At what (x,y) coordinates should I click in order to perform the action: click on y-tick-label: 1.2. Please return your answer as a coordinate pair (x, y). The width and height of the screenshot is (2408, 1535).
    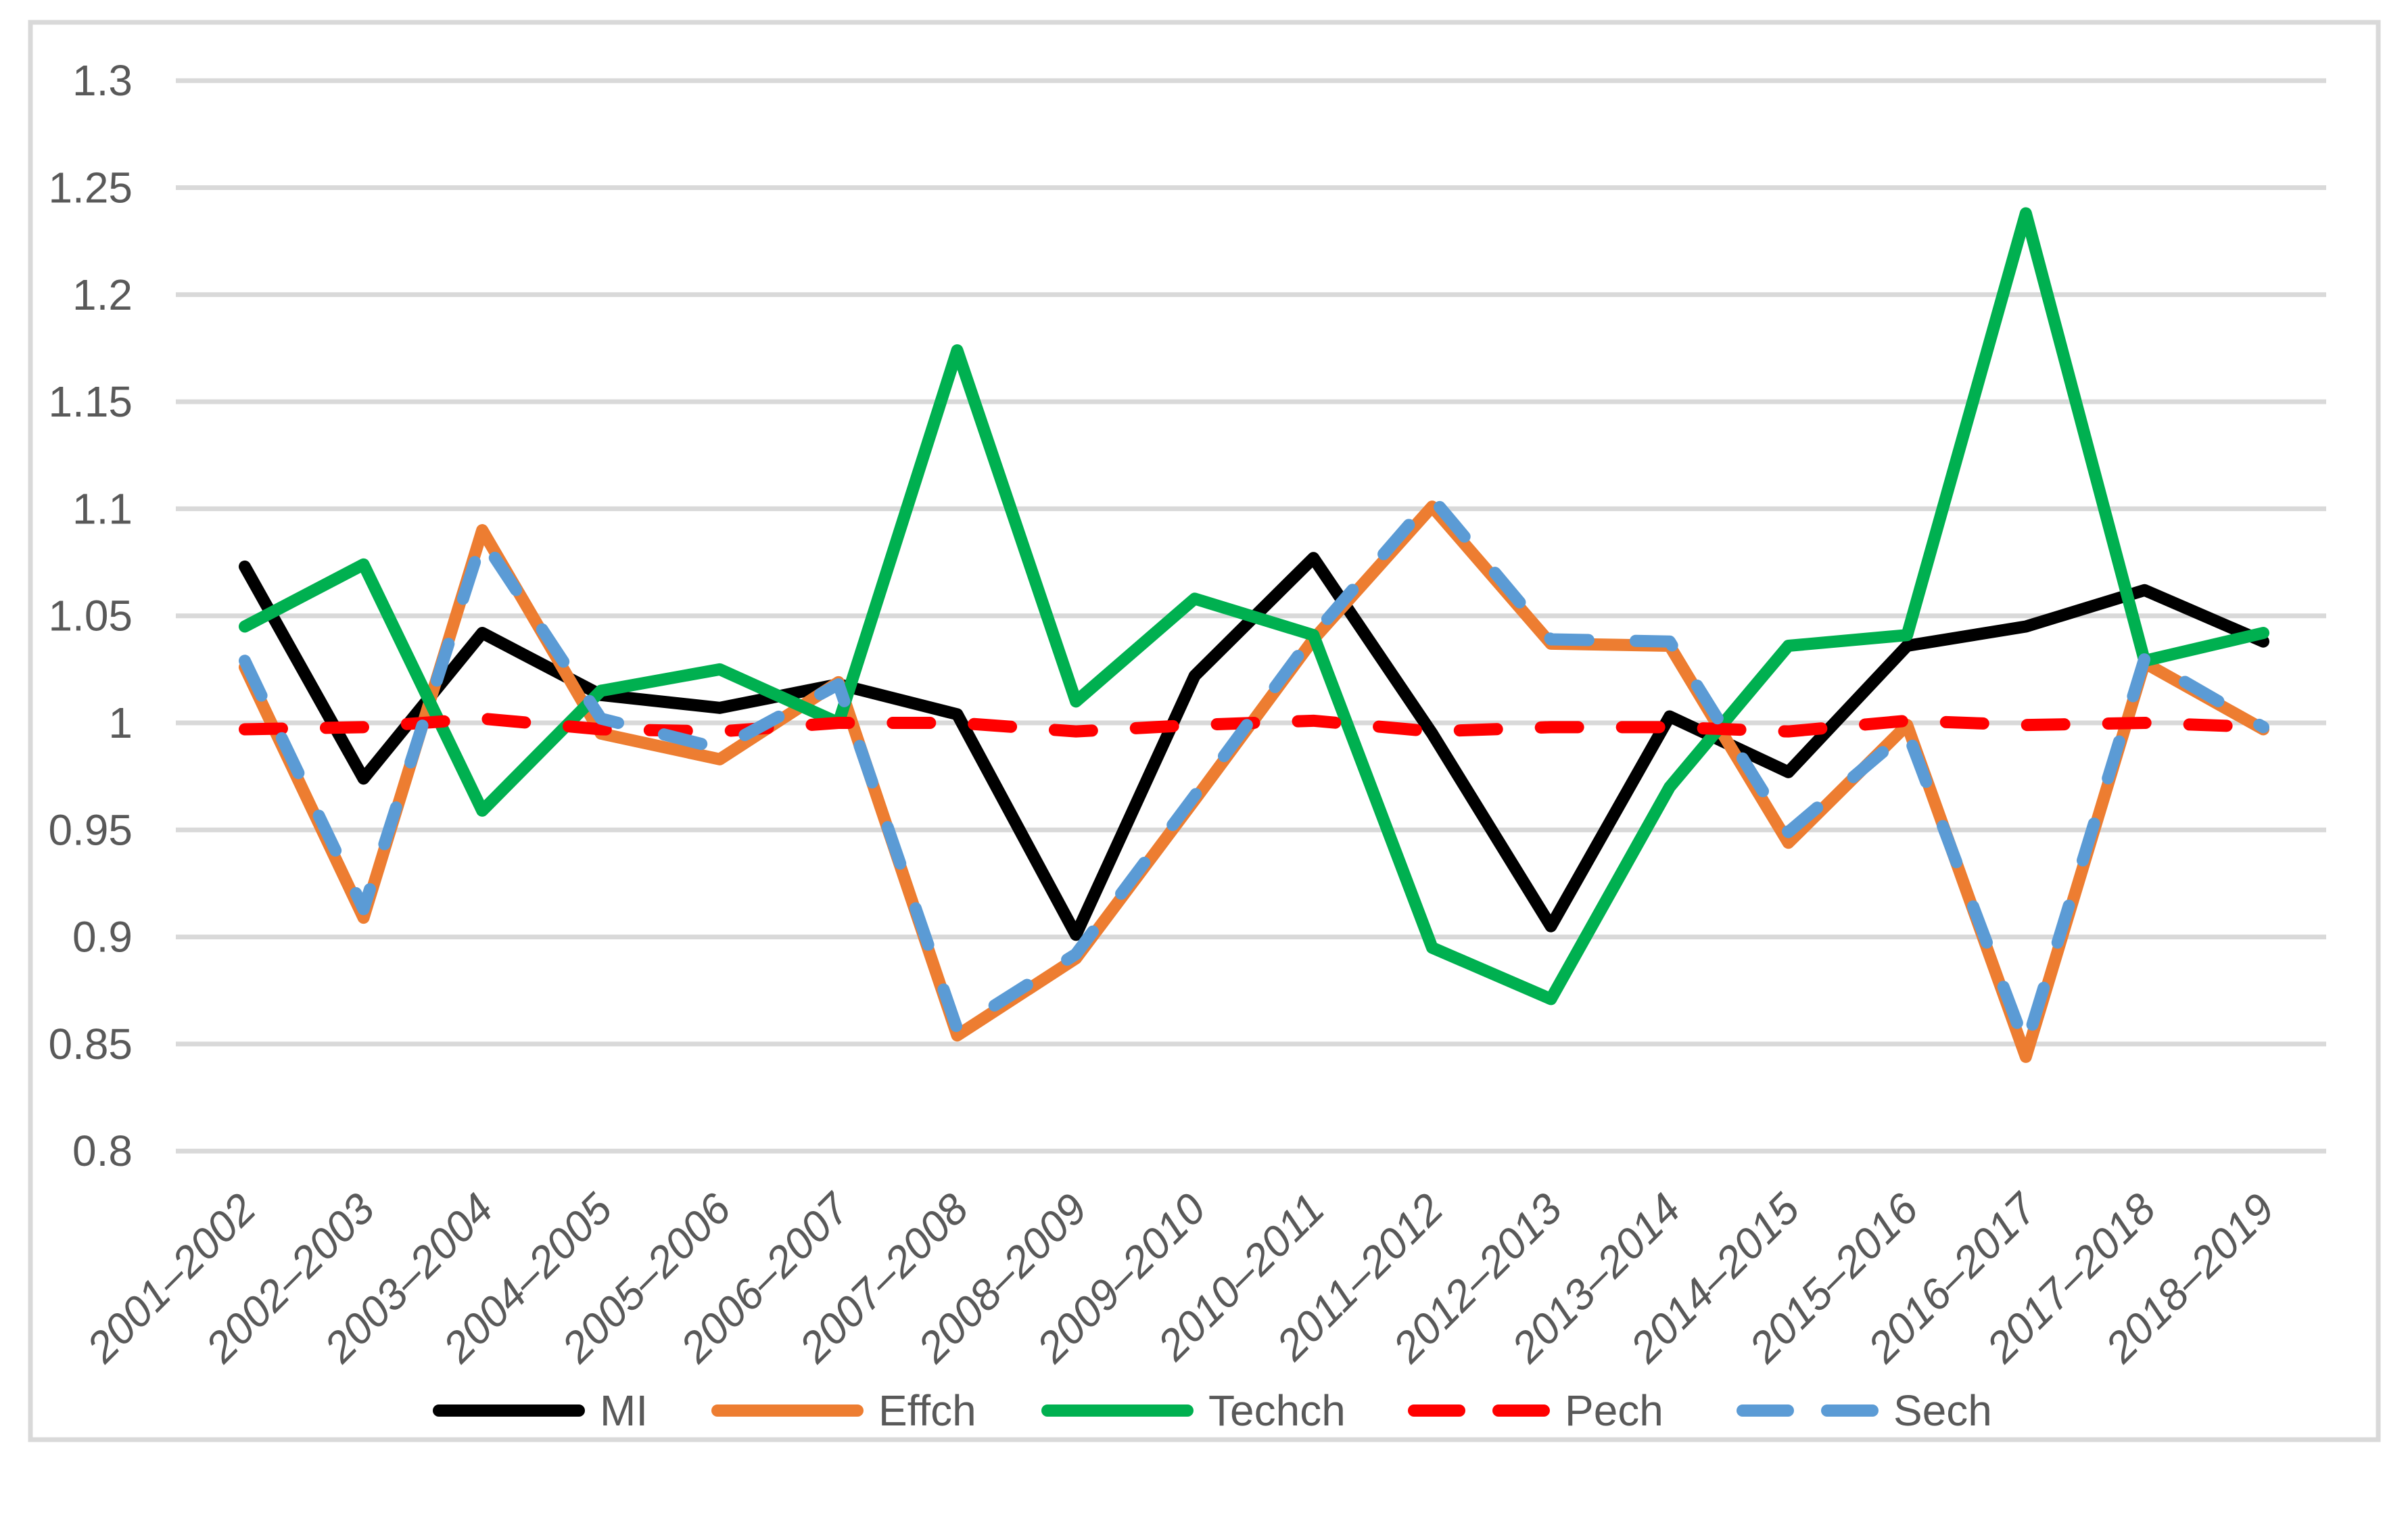
    Looking at the image, I should click on (102, 294).